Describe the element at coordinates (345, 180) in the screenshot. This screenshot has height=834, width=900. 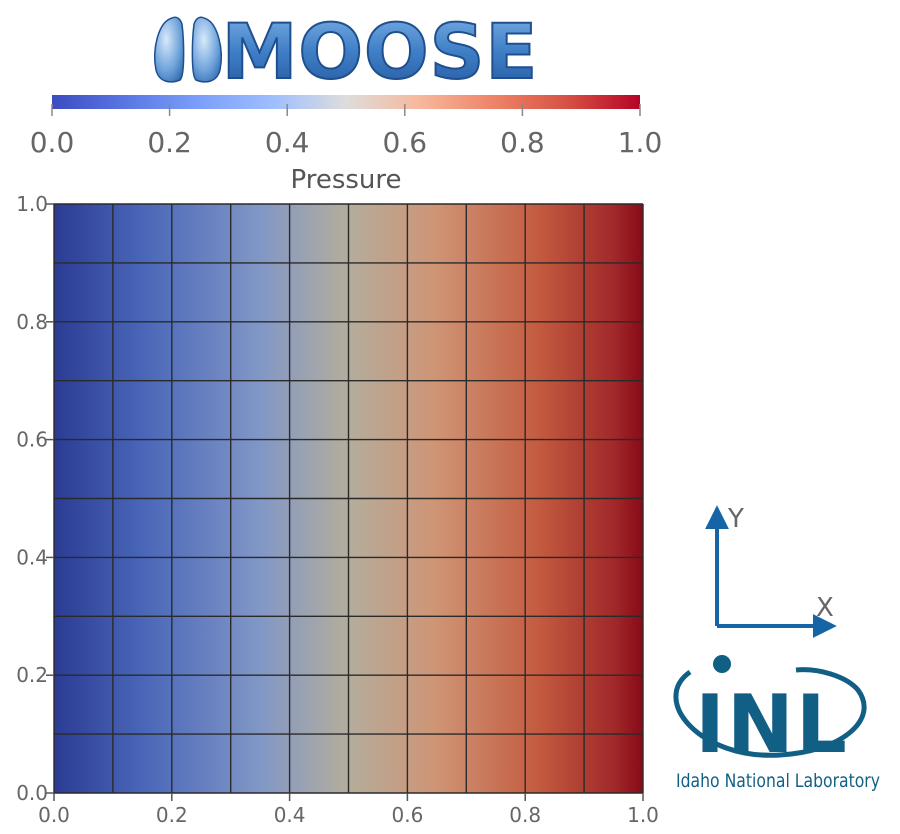
I see `colorbar-title: Pressure` at that location.